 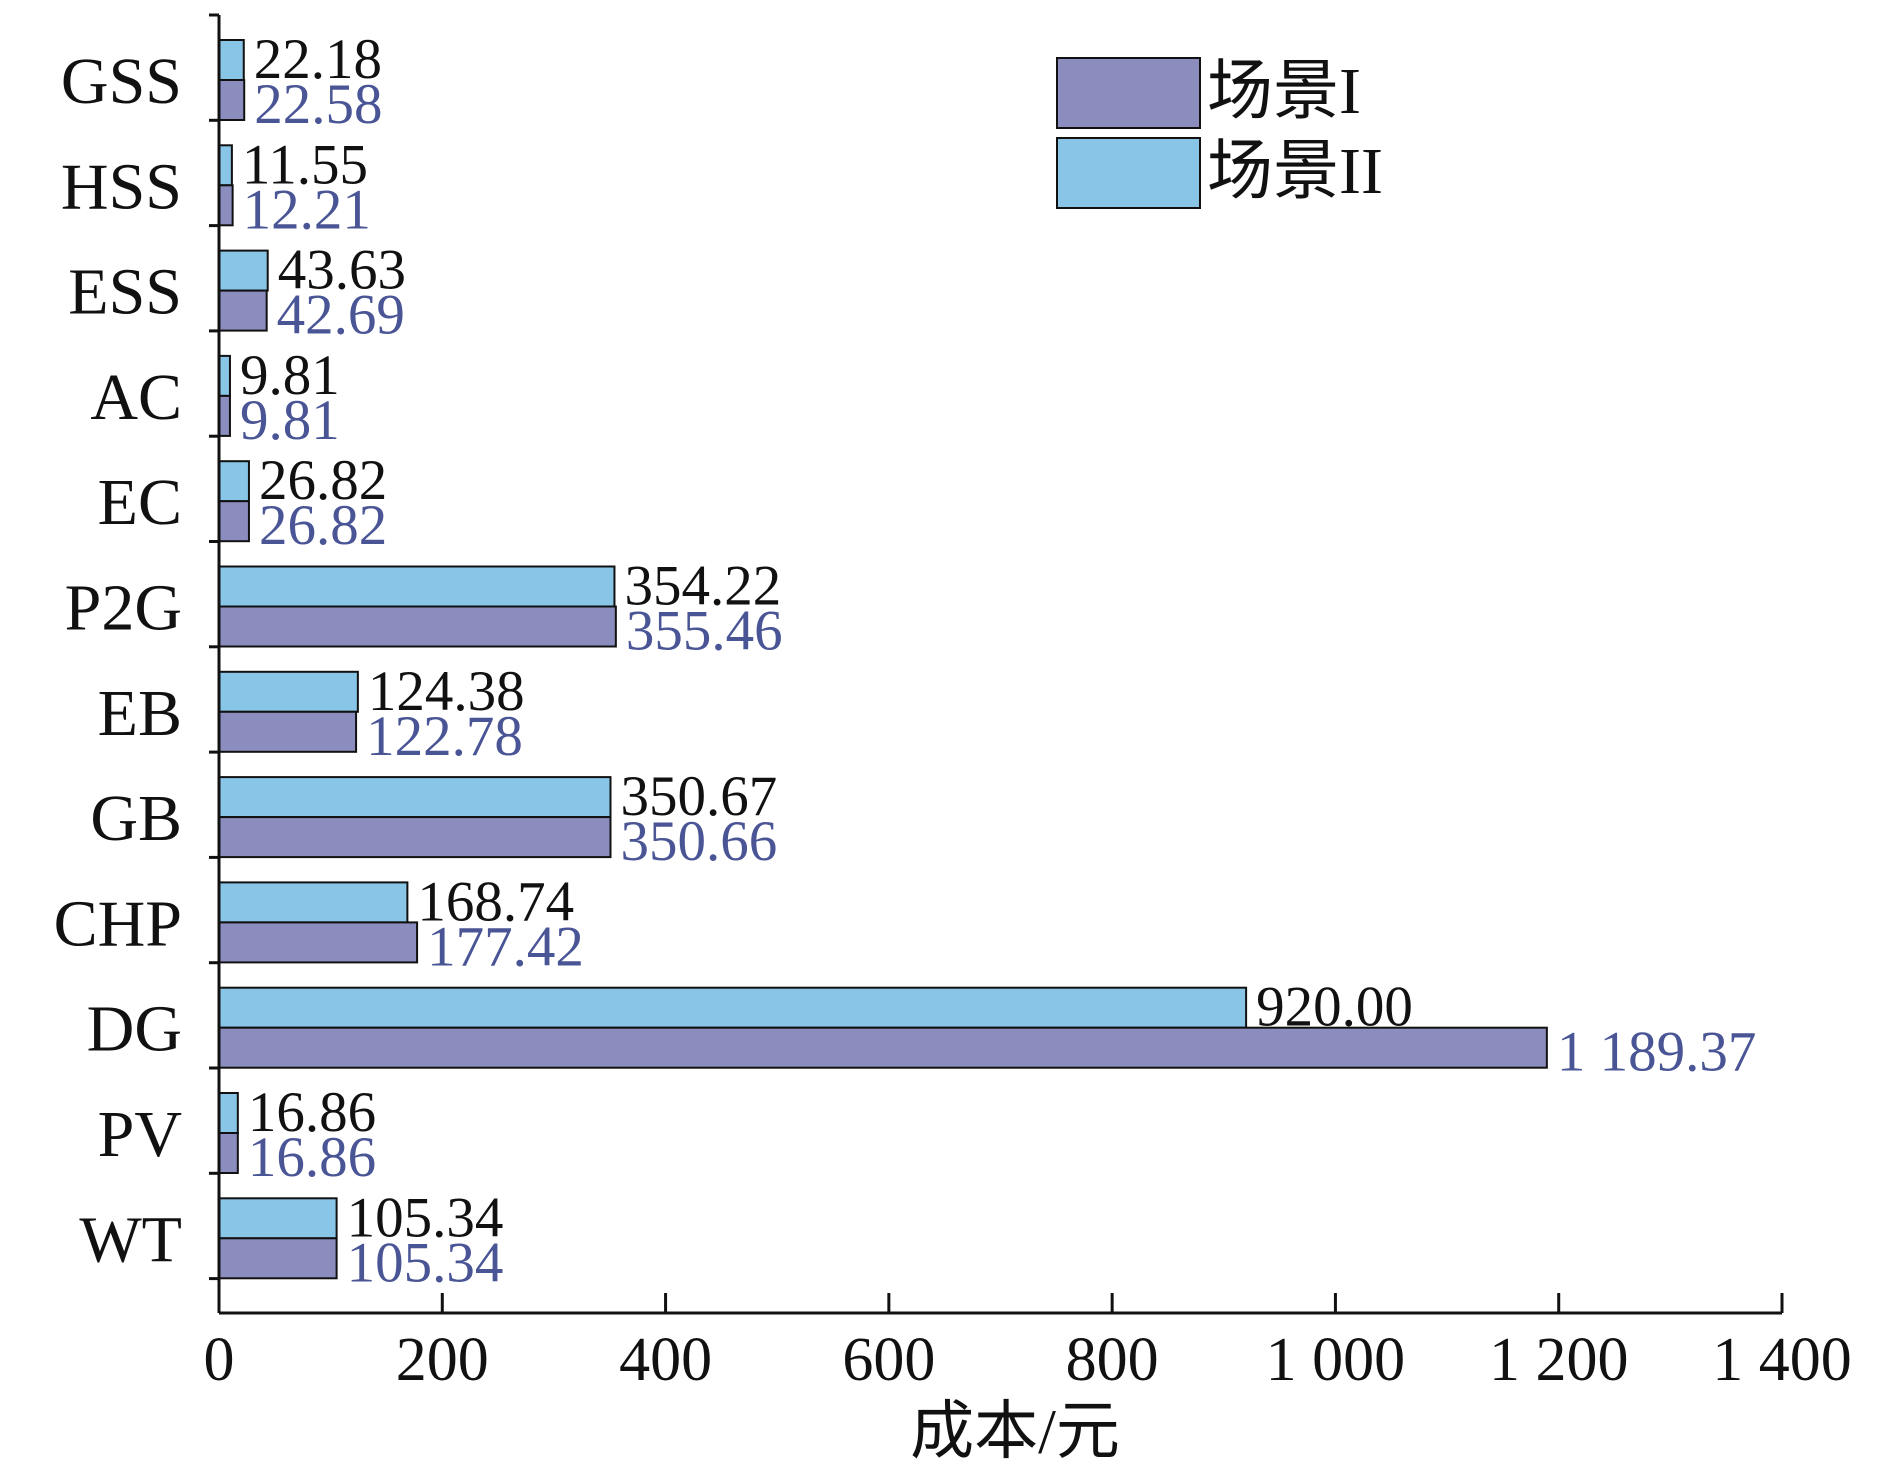 What do you see at coordinates (307, 209) in the screenshot?
I see `value-label-hss-scenario-1: 12.21` at bounding box center [307, 209].